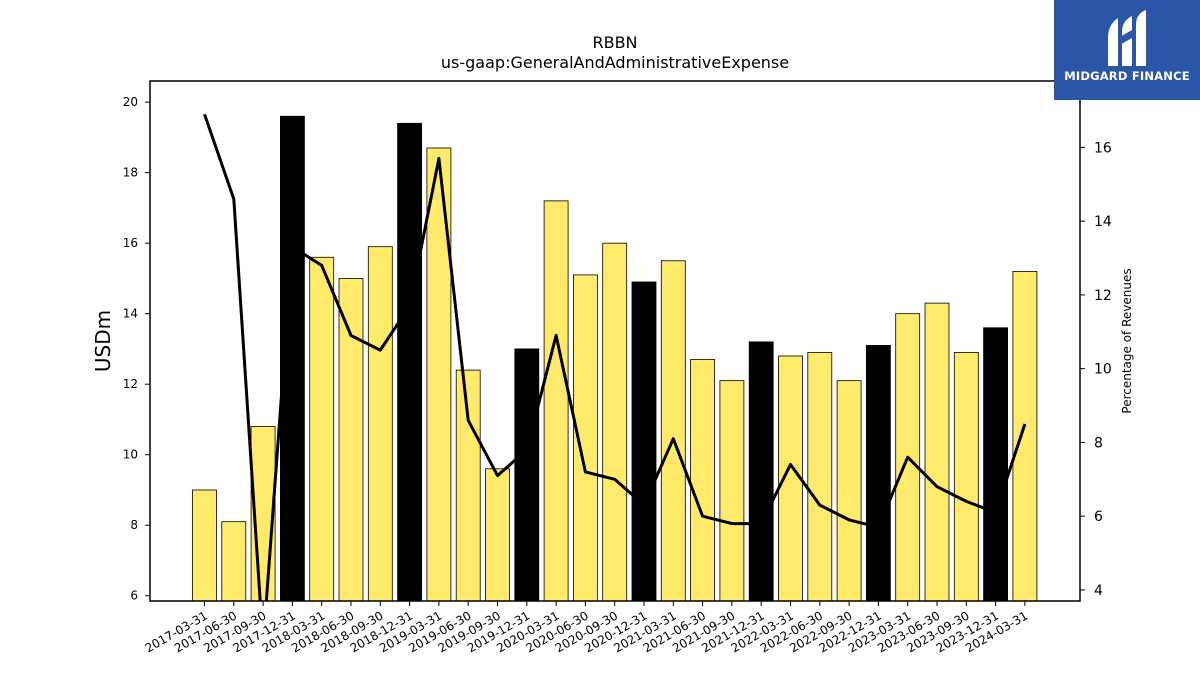 The height and width of the screenshot is (675, 1200). Describe the element at coordinates (614, 42) in the screenshot. I see `chart-title: RBBN` at that location.